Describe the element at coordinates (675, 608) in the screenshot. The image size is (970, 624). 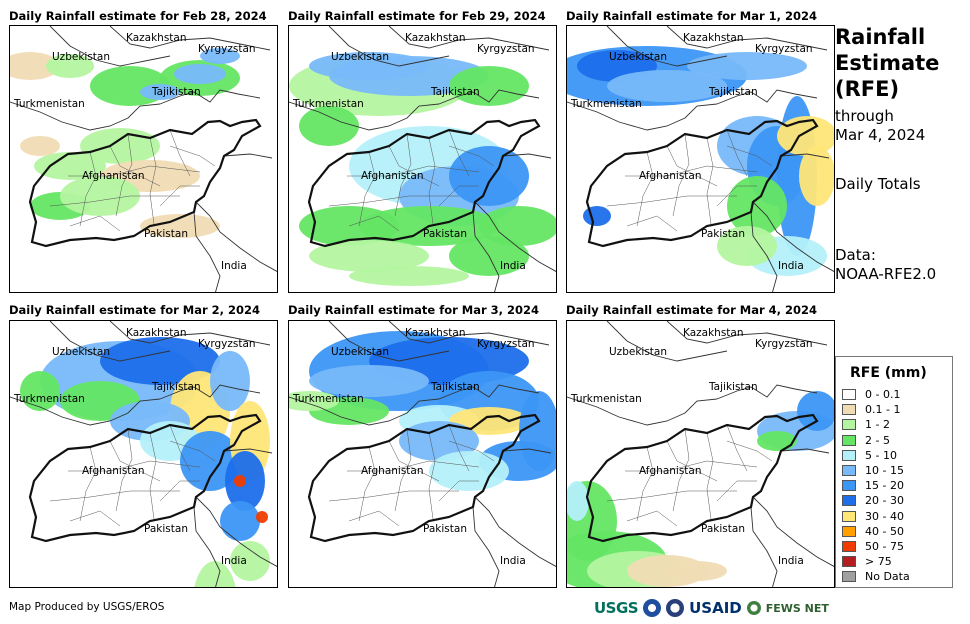
I see `state-seal-icon` at that location.